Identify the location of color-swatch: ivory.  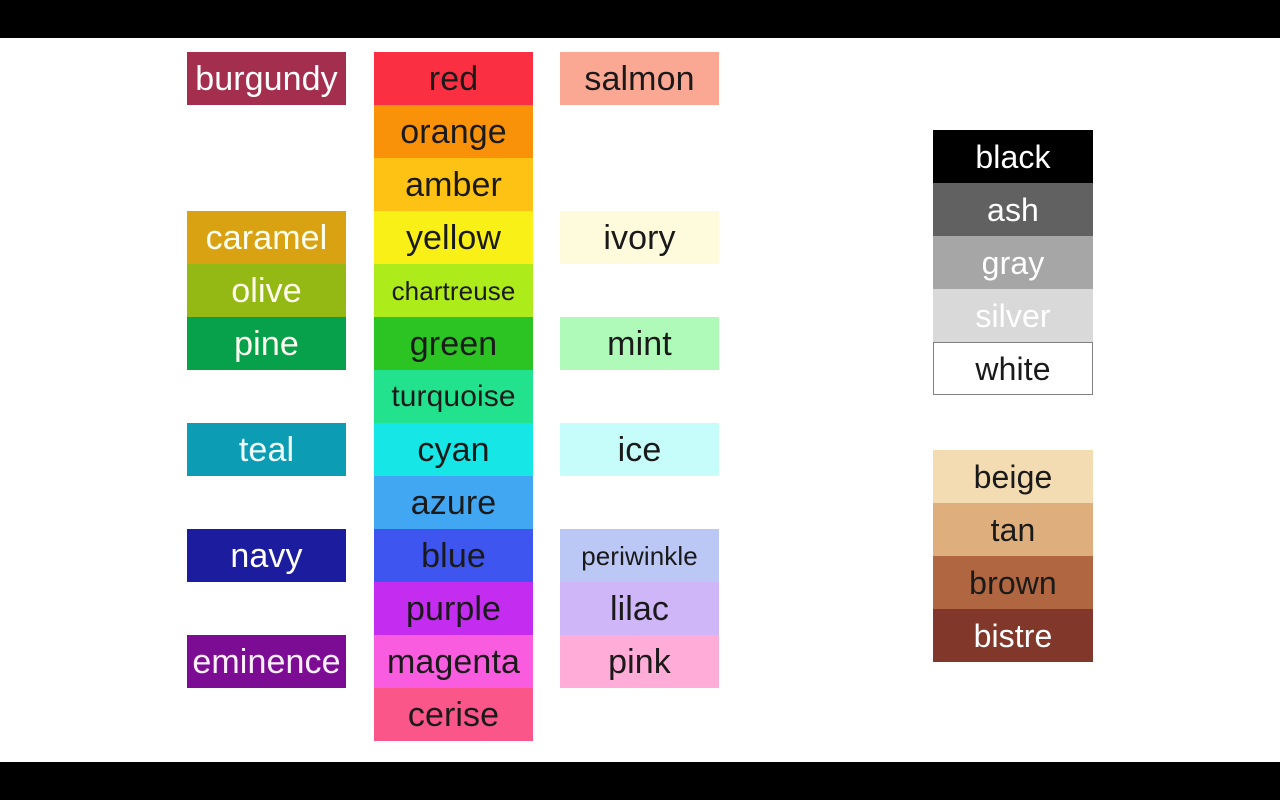
(639, 237).